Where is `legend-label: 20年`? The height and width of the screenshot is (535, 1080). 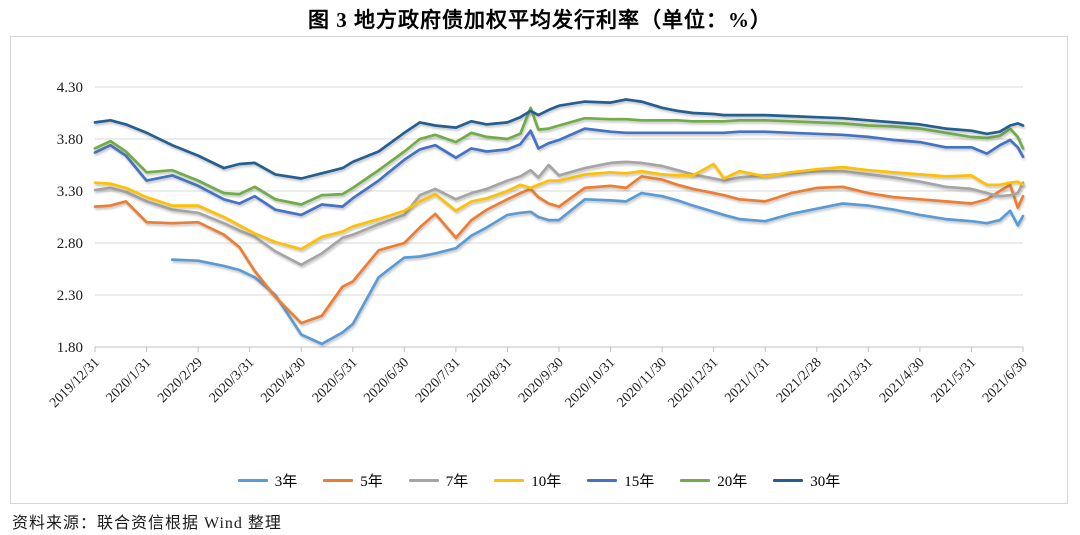
legend-label: 20年 is located at coordinates (732, 482).